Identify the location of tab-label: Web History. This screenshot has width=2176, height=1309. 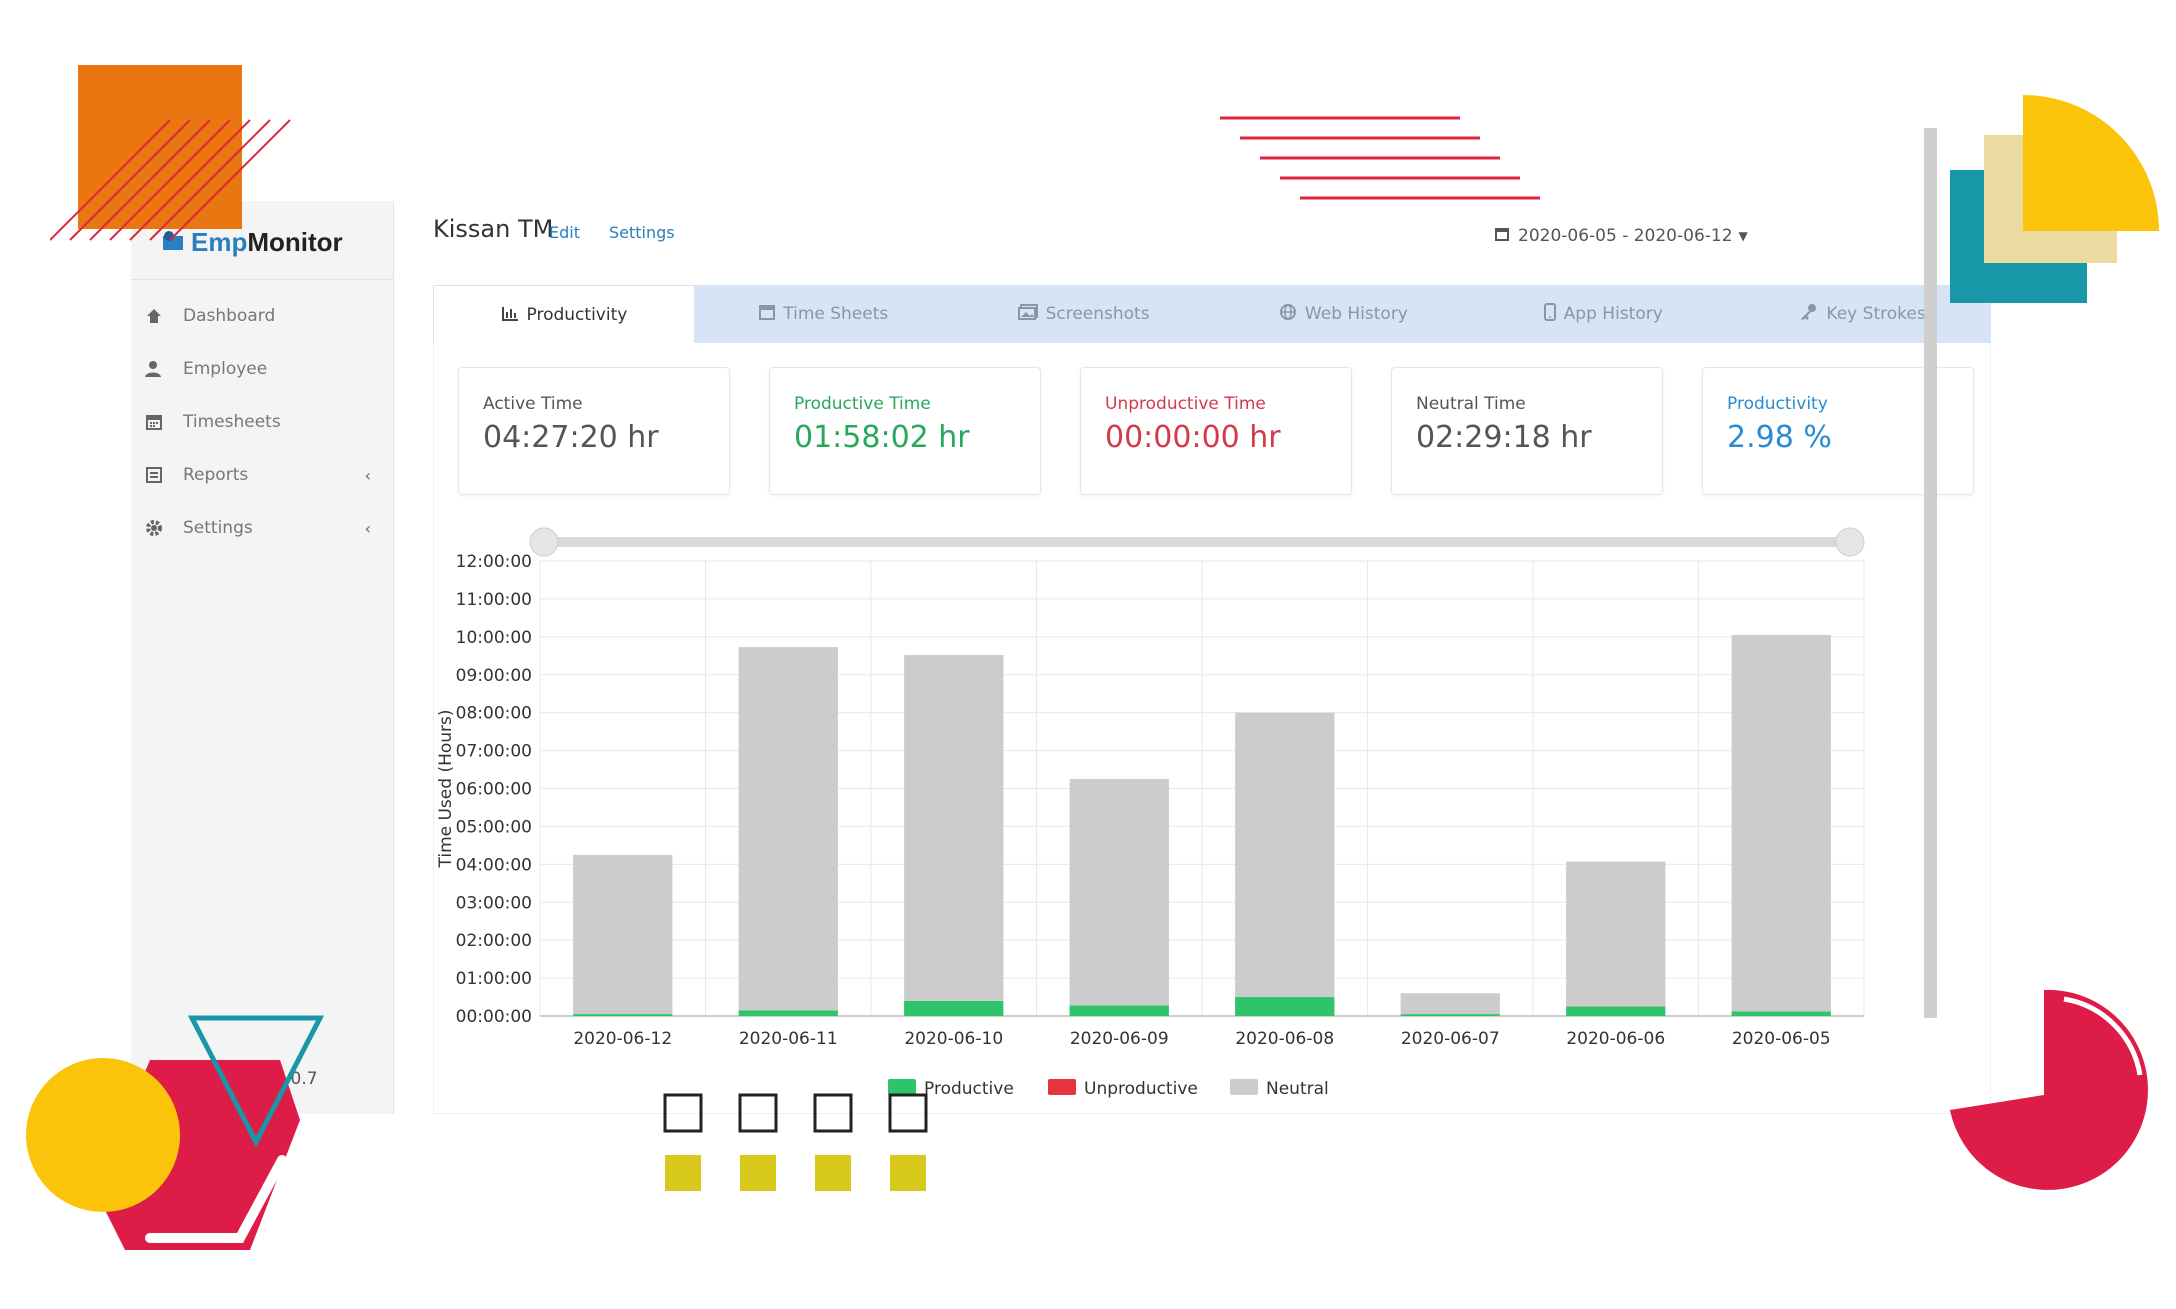
(1356, 314).